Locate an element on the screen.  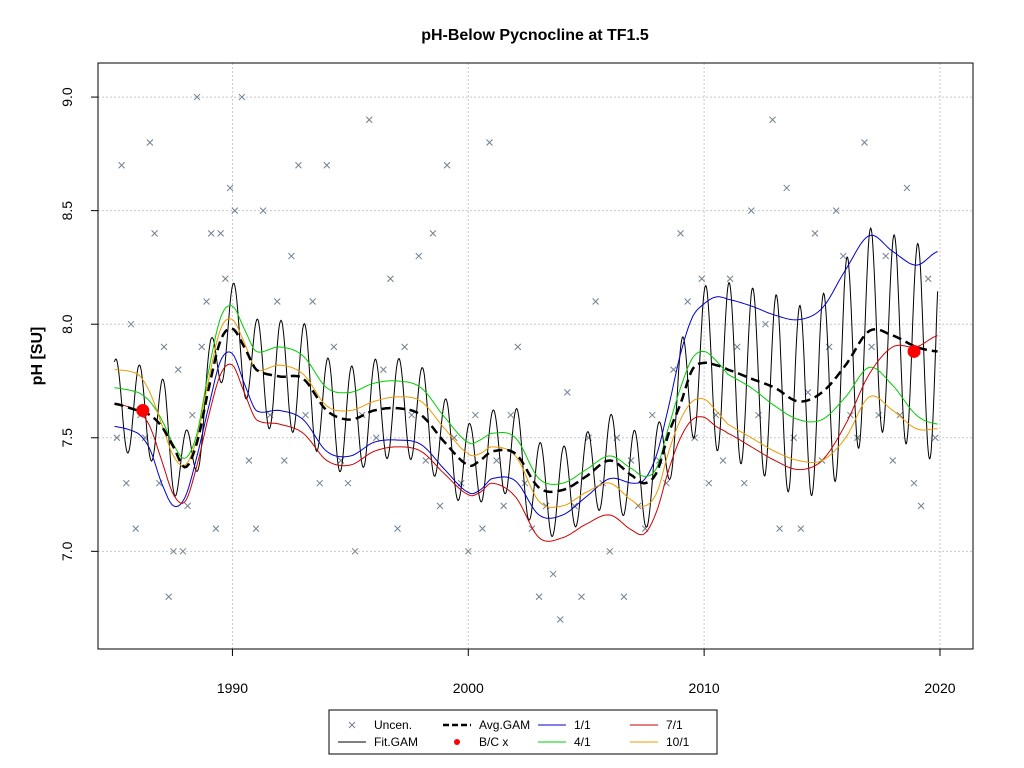
bc-point is located at coordinates (914, 351).